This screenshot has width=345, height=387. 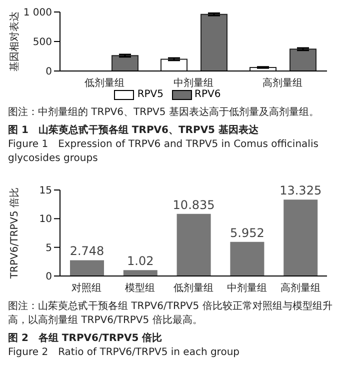 What do you see at coordinates (247, 233) in the screenshot?
I see `data-label: 5.952` at bounding box center [247, 233].